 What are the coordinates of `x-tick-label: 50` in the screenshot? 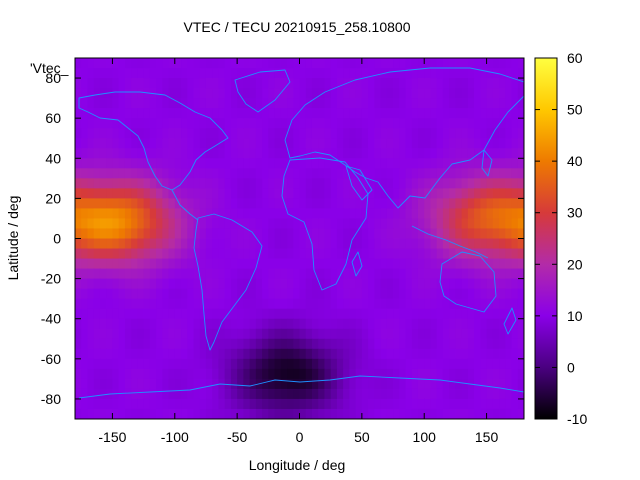 It's located at (362, 437).